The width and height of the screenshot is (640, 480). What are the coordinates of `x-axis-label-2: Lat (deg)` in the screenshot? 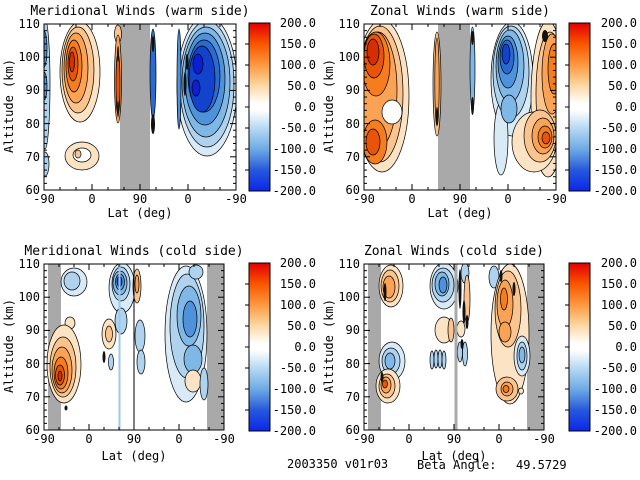 It's located at (134, 456).